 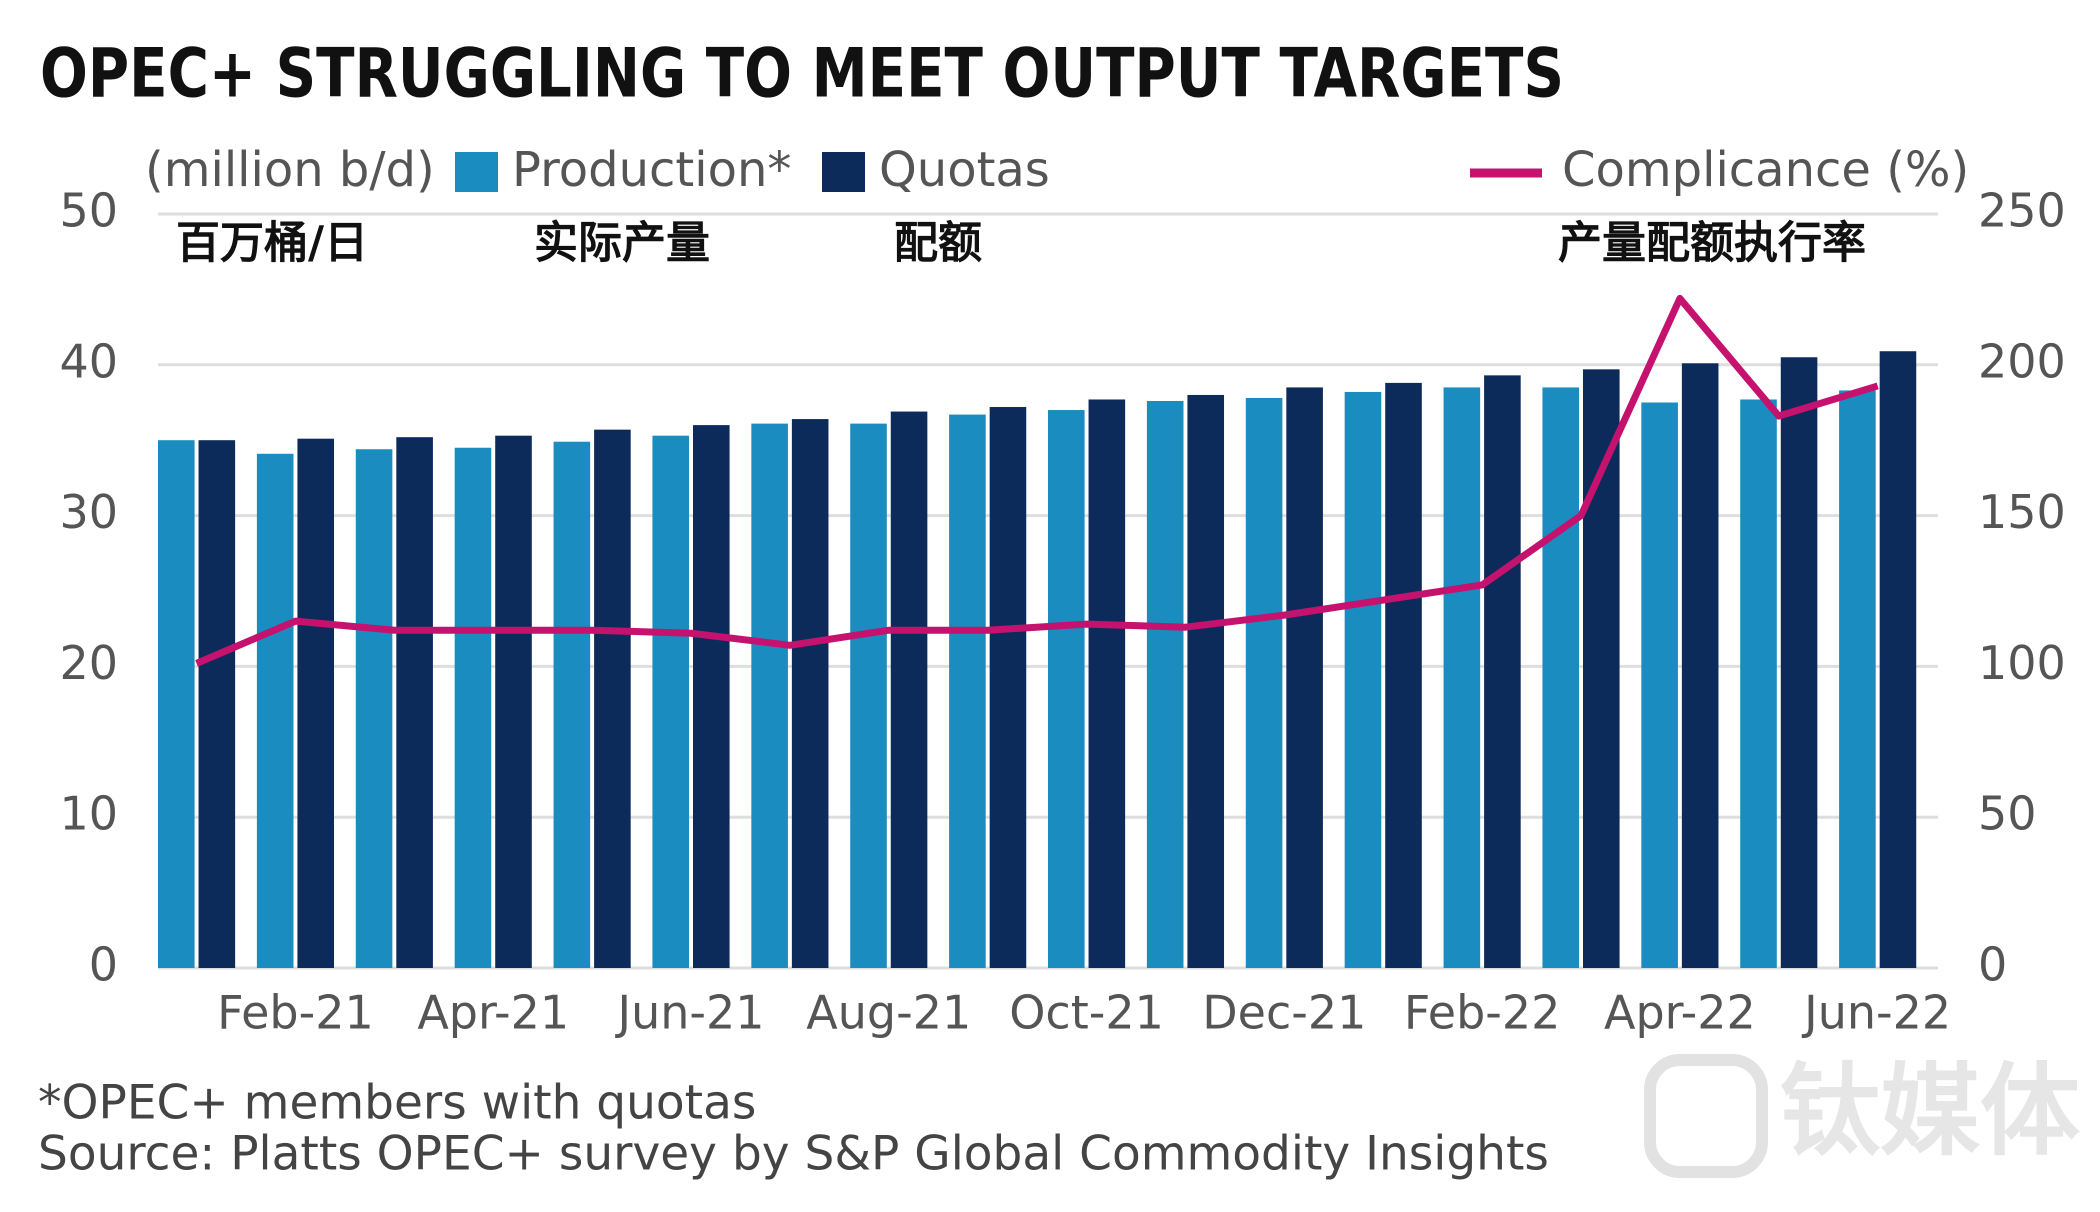 What do you see at coordinates (690, 1013) in the screenshot?
I see `x-tick-label: Jun-21` at bounding box center [690, 1013].